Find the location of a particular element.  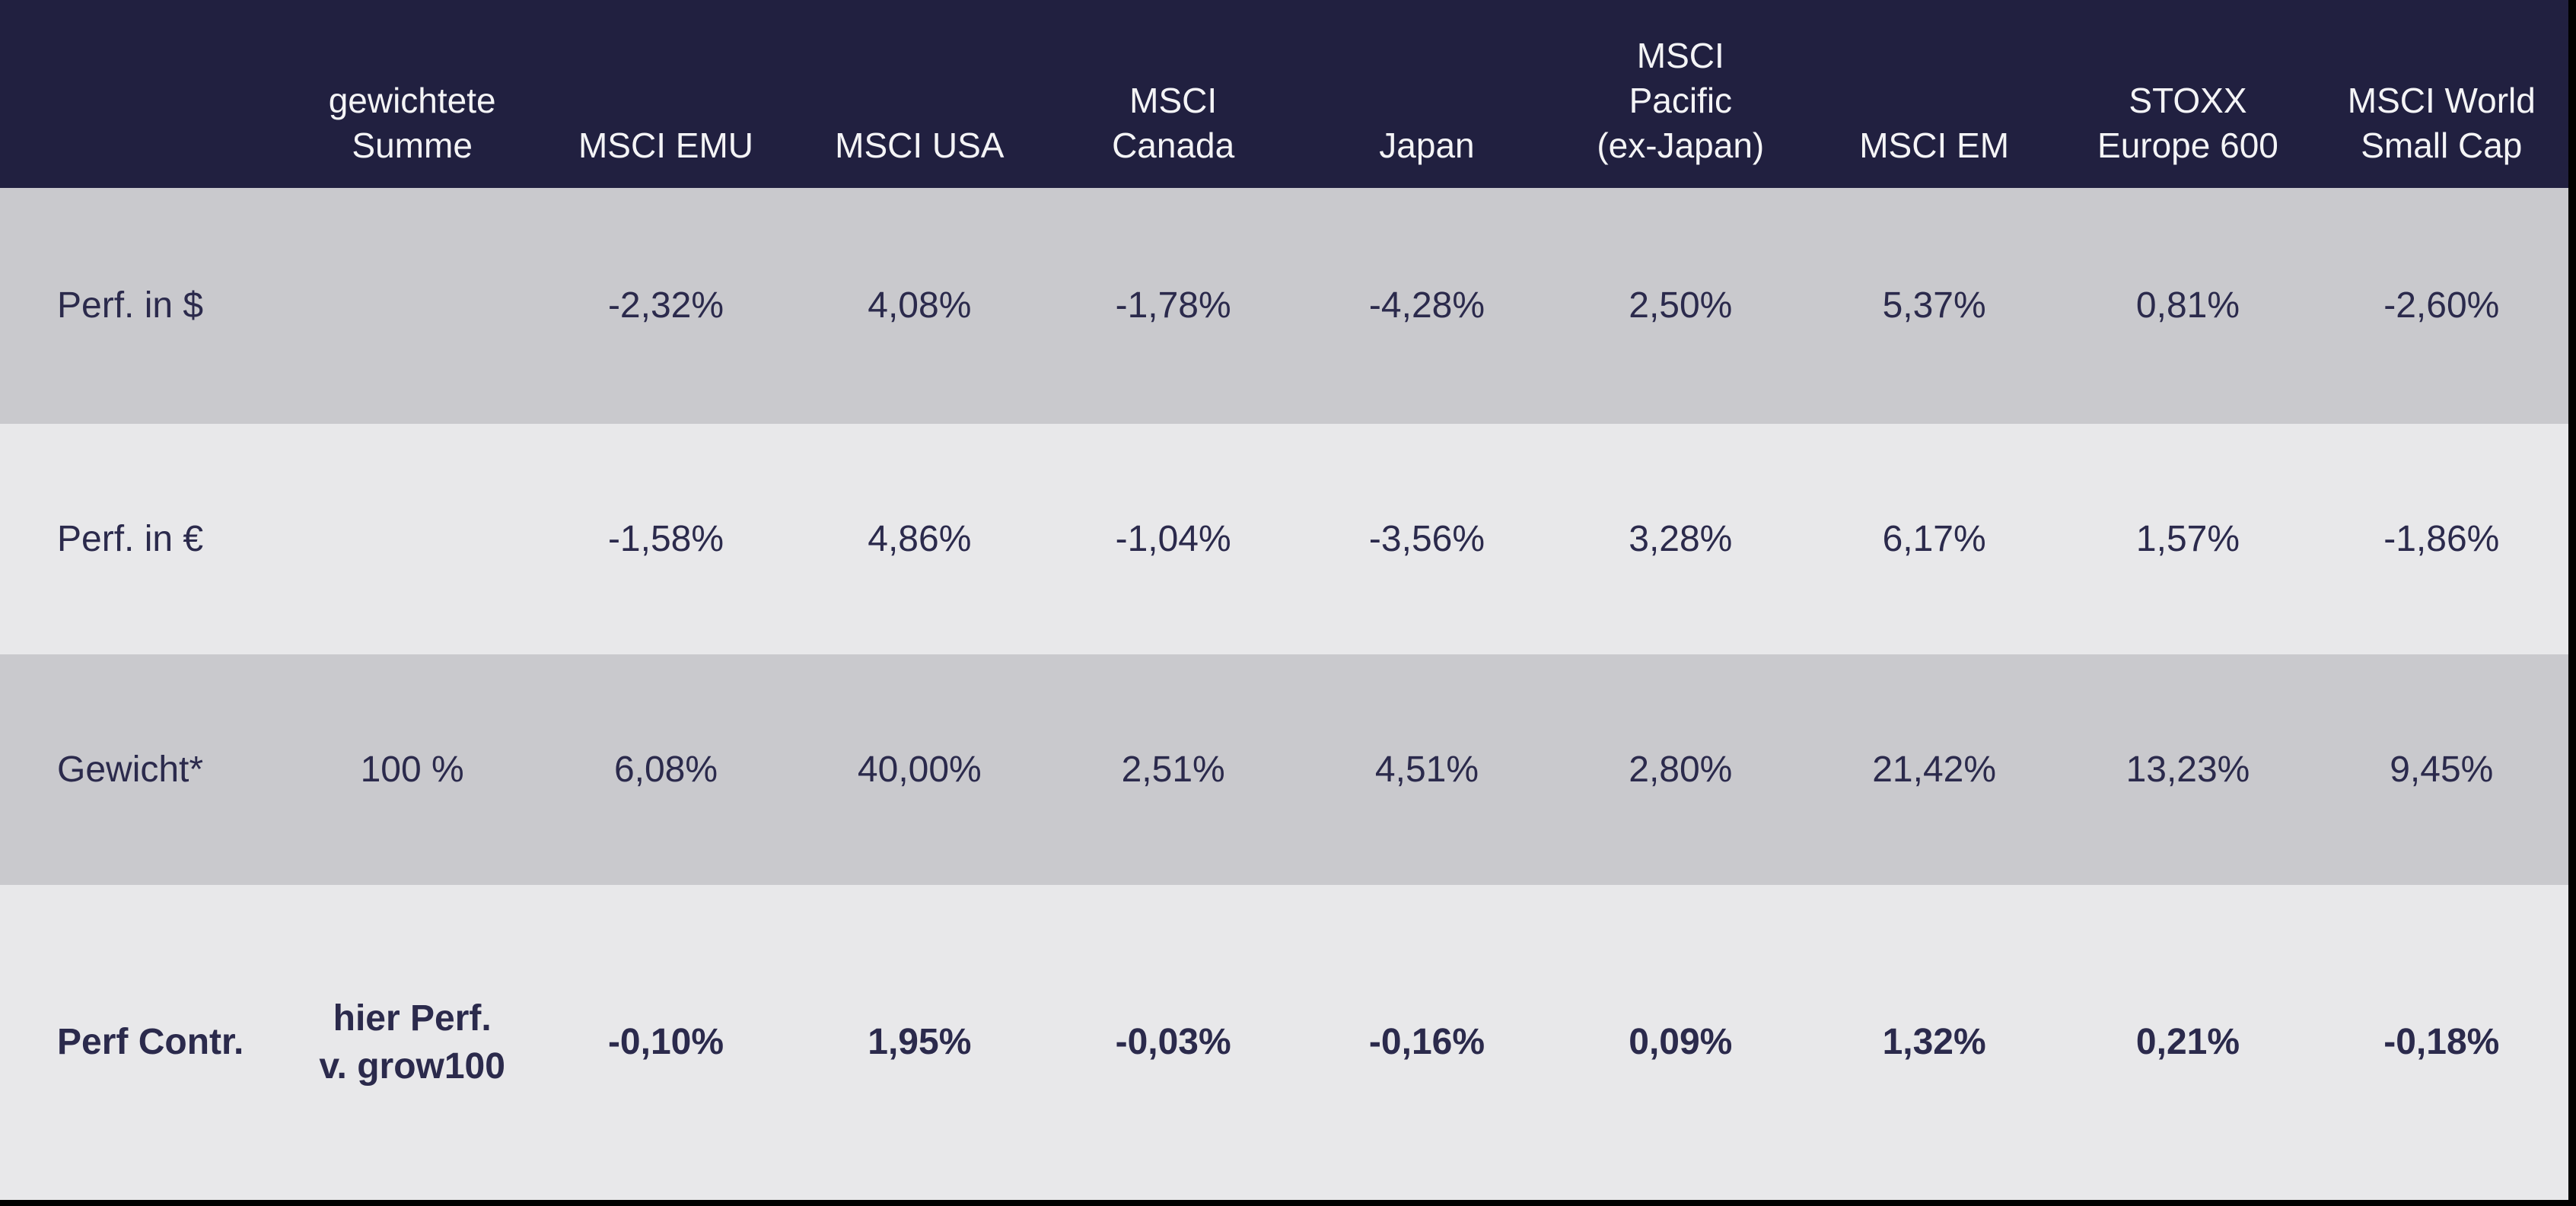

table-cell: 100 % is located at coordinates (412, 769).